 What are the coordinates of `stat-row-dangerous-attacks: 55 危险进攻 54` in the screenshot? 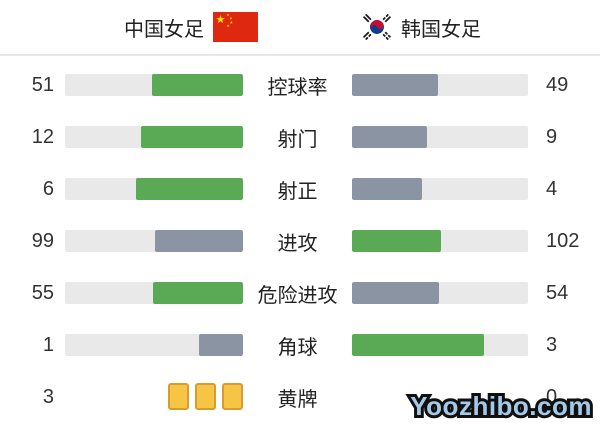 It's located at (300, 293).